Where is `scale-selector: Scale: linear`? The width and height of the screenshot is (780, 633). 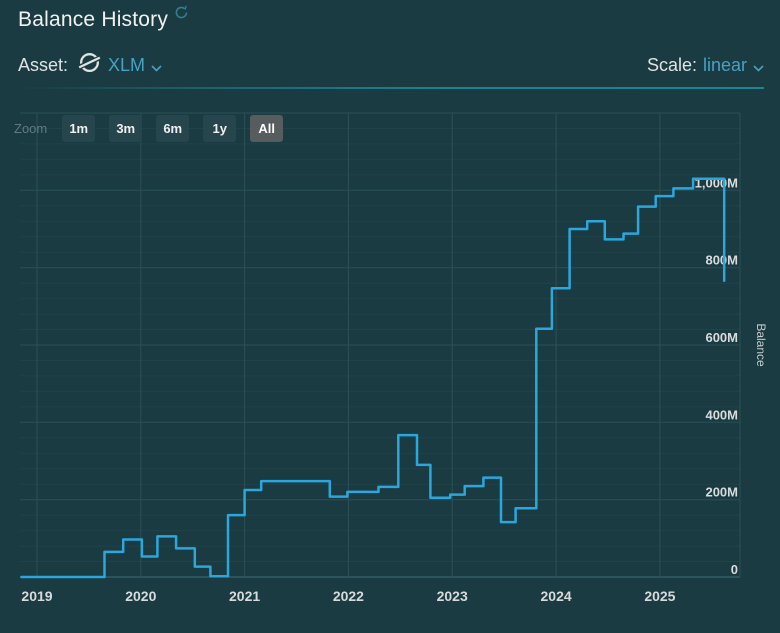
scale-selector: Scale: linear is located at coordinates (705, 65).